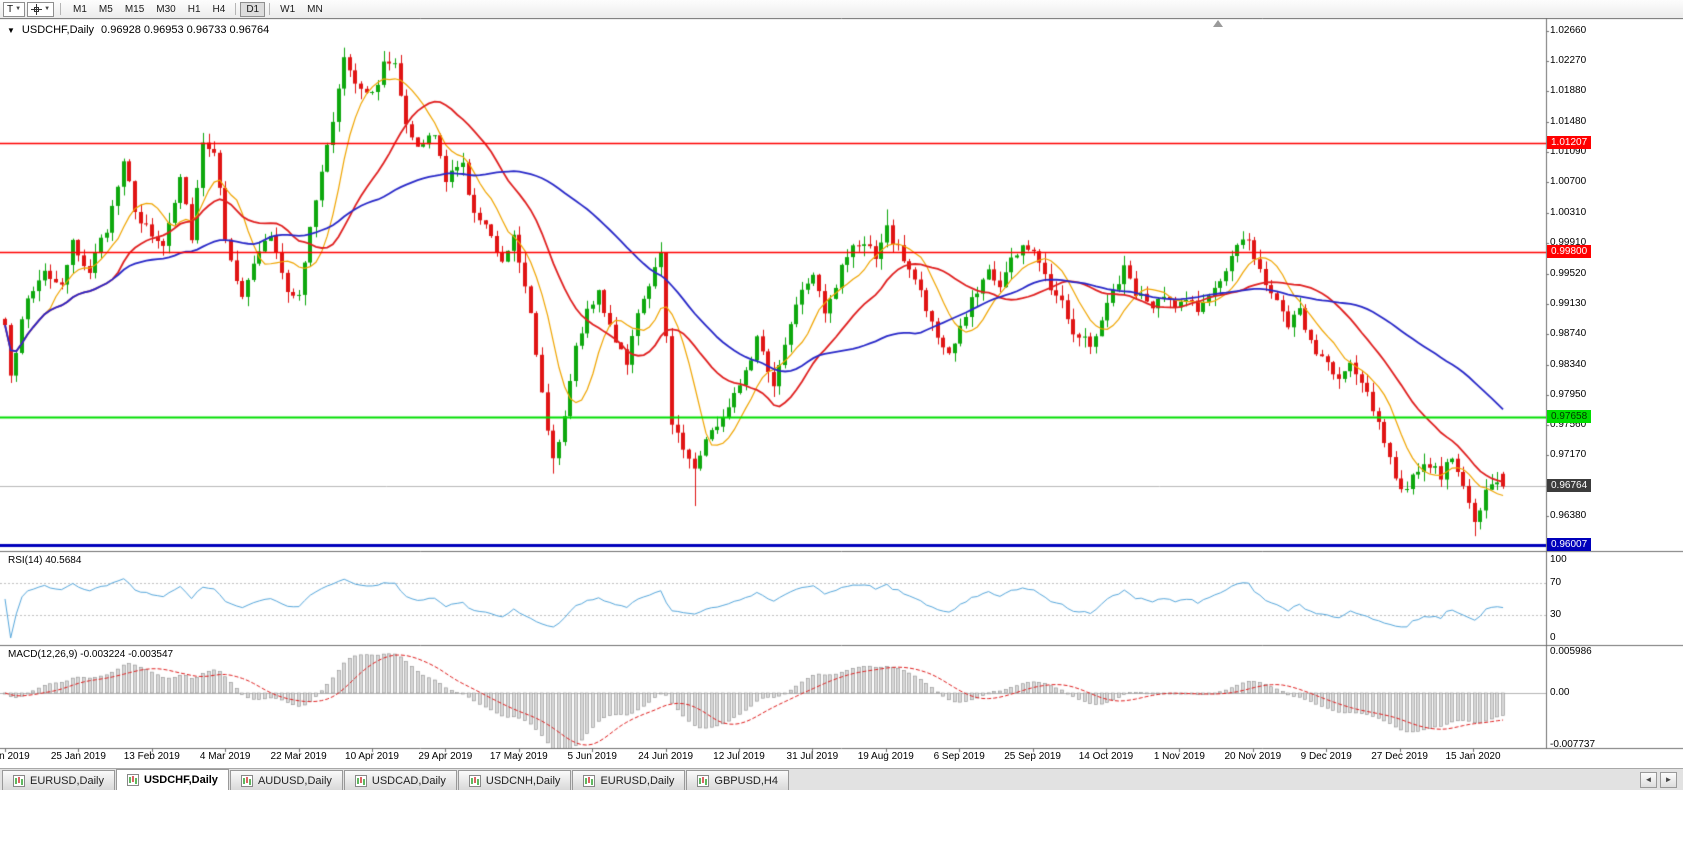  Describe the element at coordinates (18, 9) in the screenshot. I see `chevron-down-icon: ▼` at that location.